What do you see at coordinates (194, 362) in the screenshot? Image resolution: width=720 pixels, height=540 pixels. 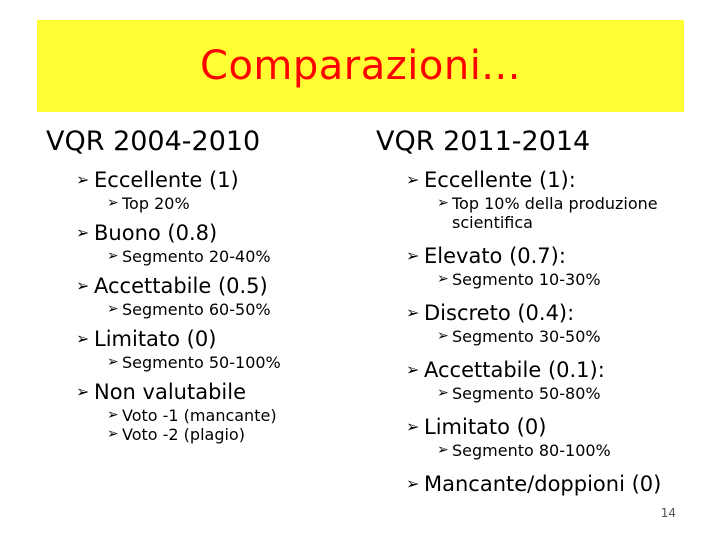 I see `list-subitem: ➢ Segmento 50-100%` at bounding box center [194, 362].